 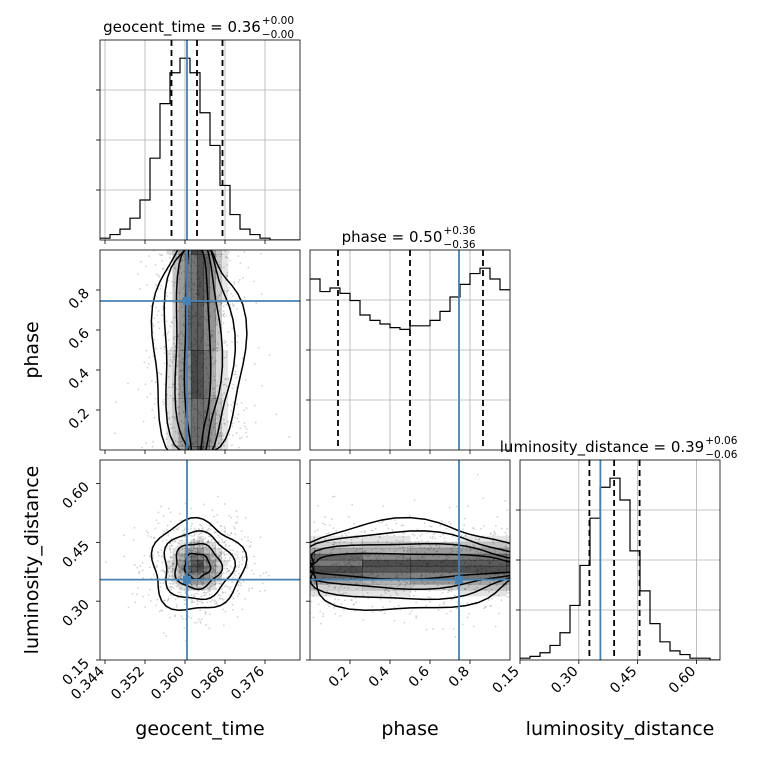 I want to click on panel-frame, so click(x=200, y=560).